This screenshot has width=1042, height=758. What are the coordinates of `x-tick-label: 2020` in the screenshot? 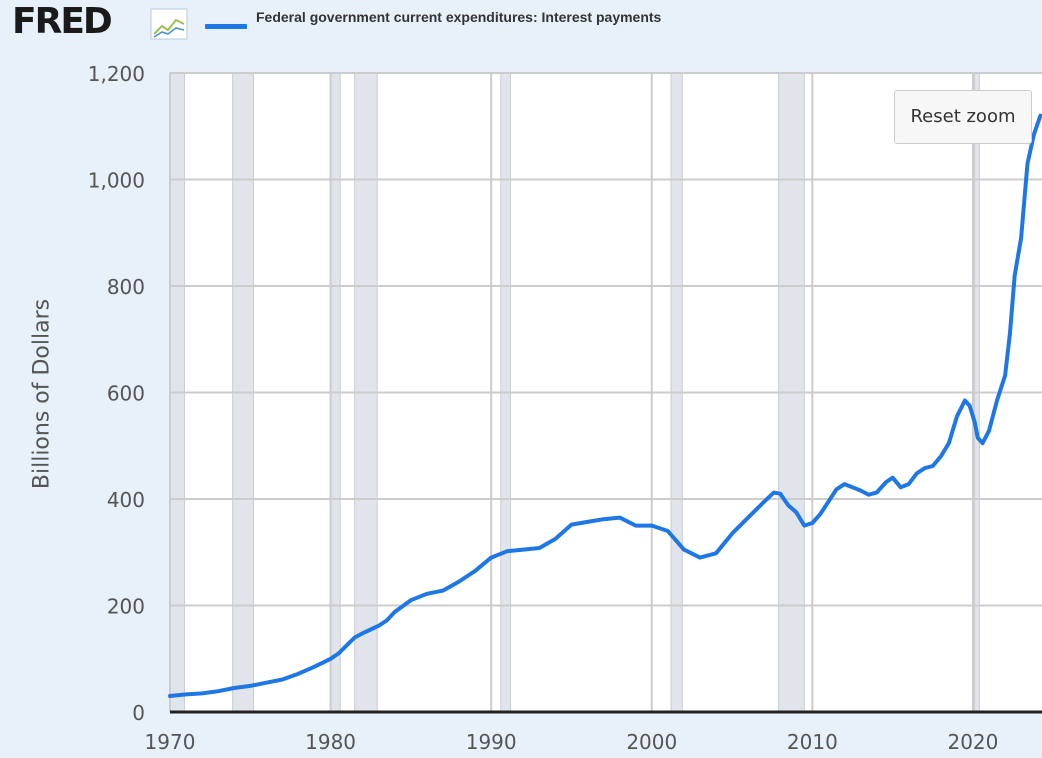 It's located at (972, 742).